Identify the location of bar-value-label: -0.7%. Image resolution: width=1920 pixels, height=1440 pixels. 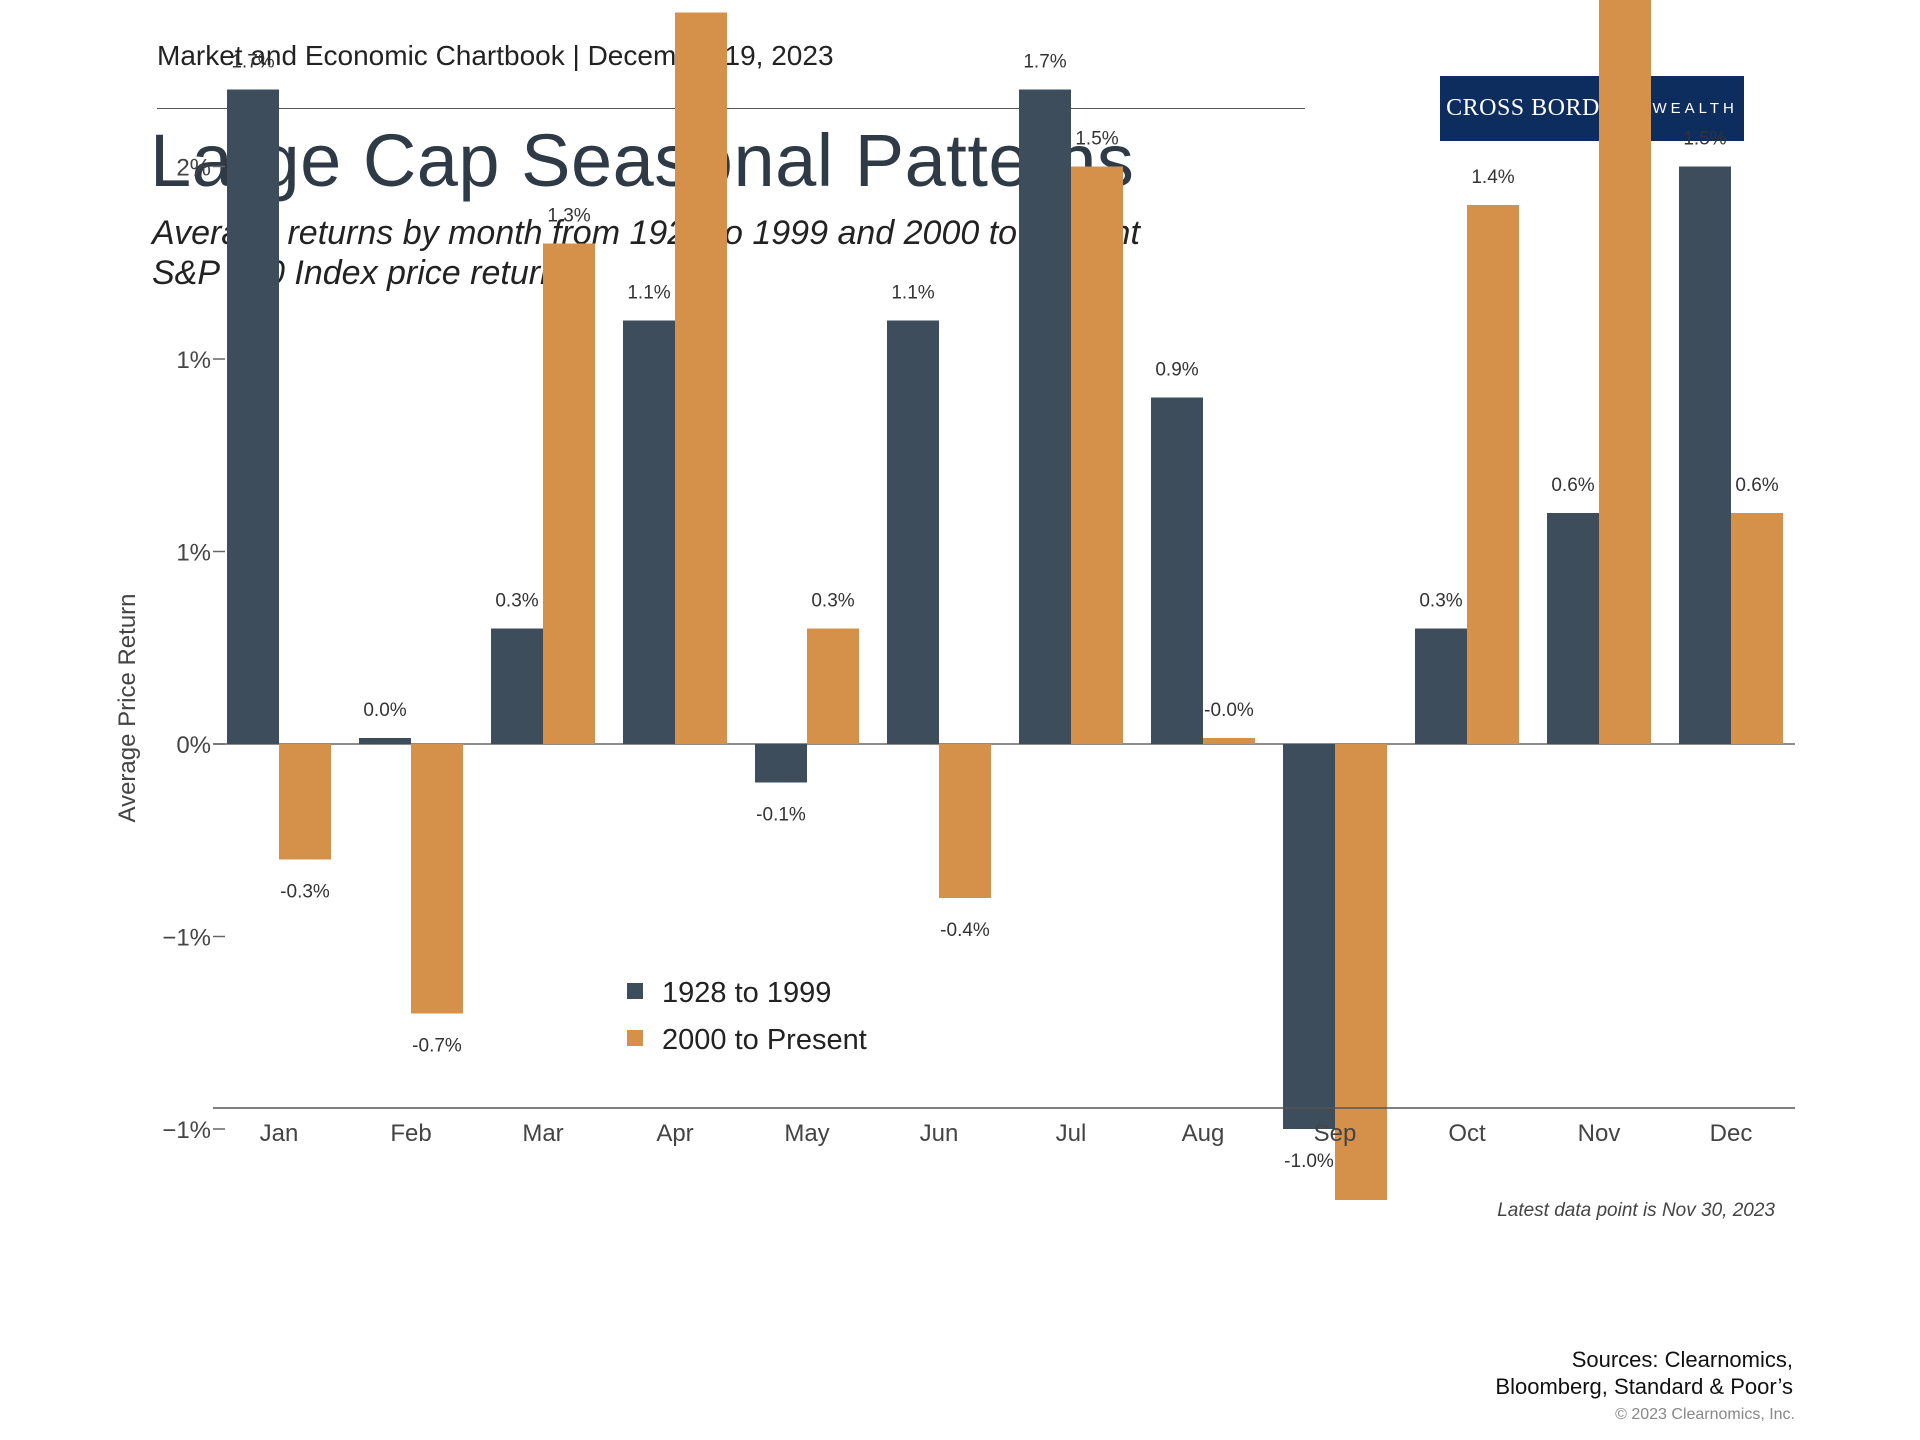
(437, 1046).